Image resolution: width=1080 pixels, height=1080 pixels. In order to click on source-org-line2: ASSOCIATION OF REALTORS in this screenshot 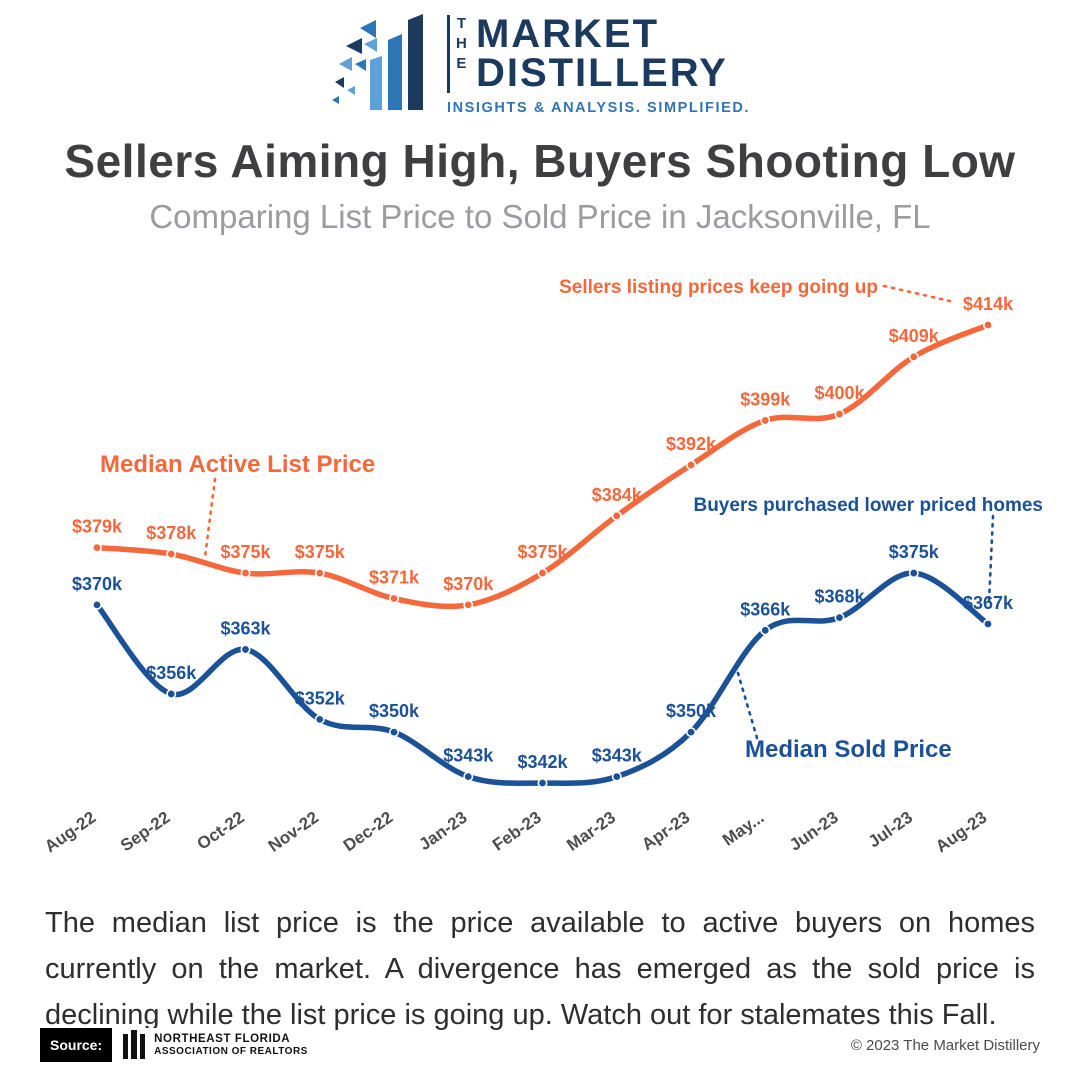, I will do `click(231, 1051)`.